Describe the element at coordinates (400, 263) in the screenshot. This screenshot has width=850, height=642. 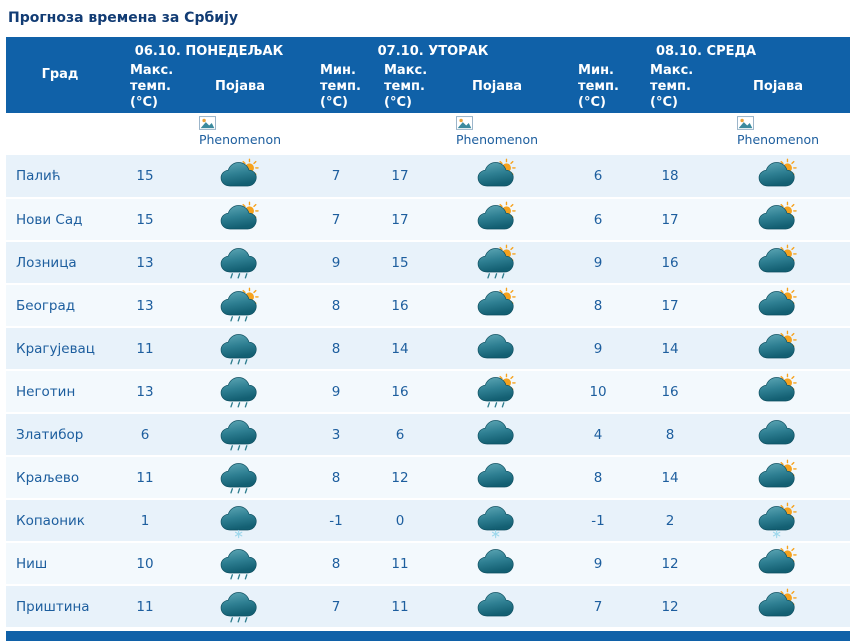
I see `max-temp-tuesday: 15` at that location.